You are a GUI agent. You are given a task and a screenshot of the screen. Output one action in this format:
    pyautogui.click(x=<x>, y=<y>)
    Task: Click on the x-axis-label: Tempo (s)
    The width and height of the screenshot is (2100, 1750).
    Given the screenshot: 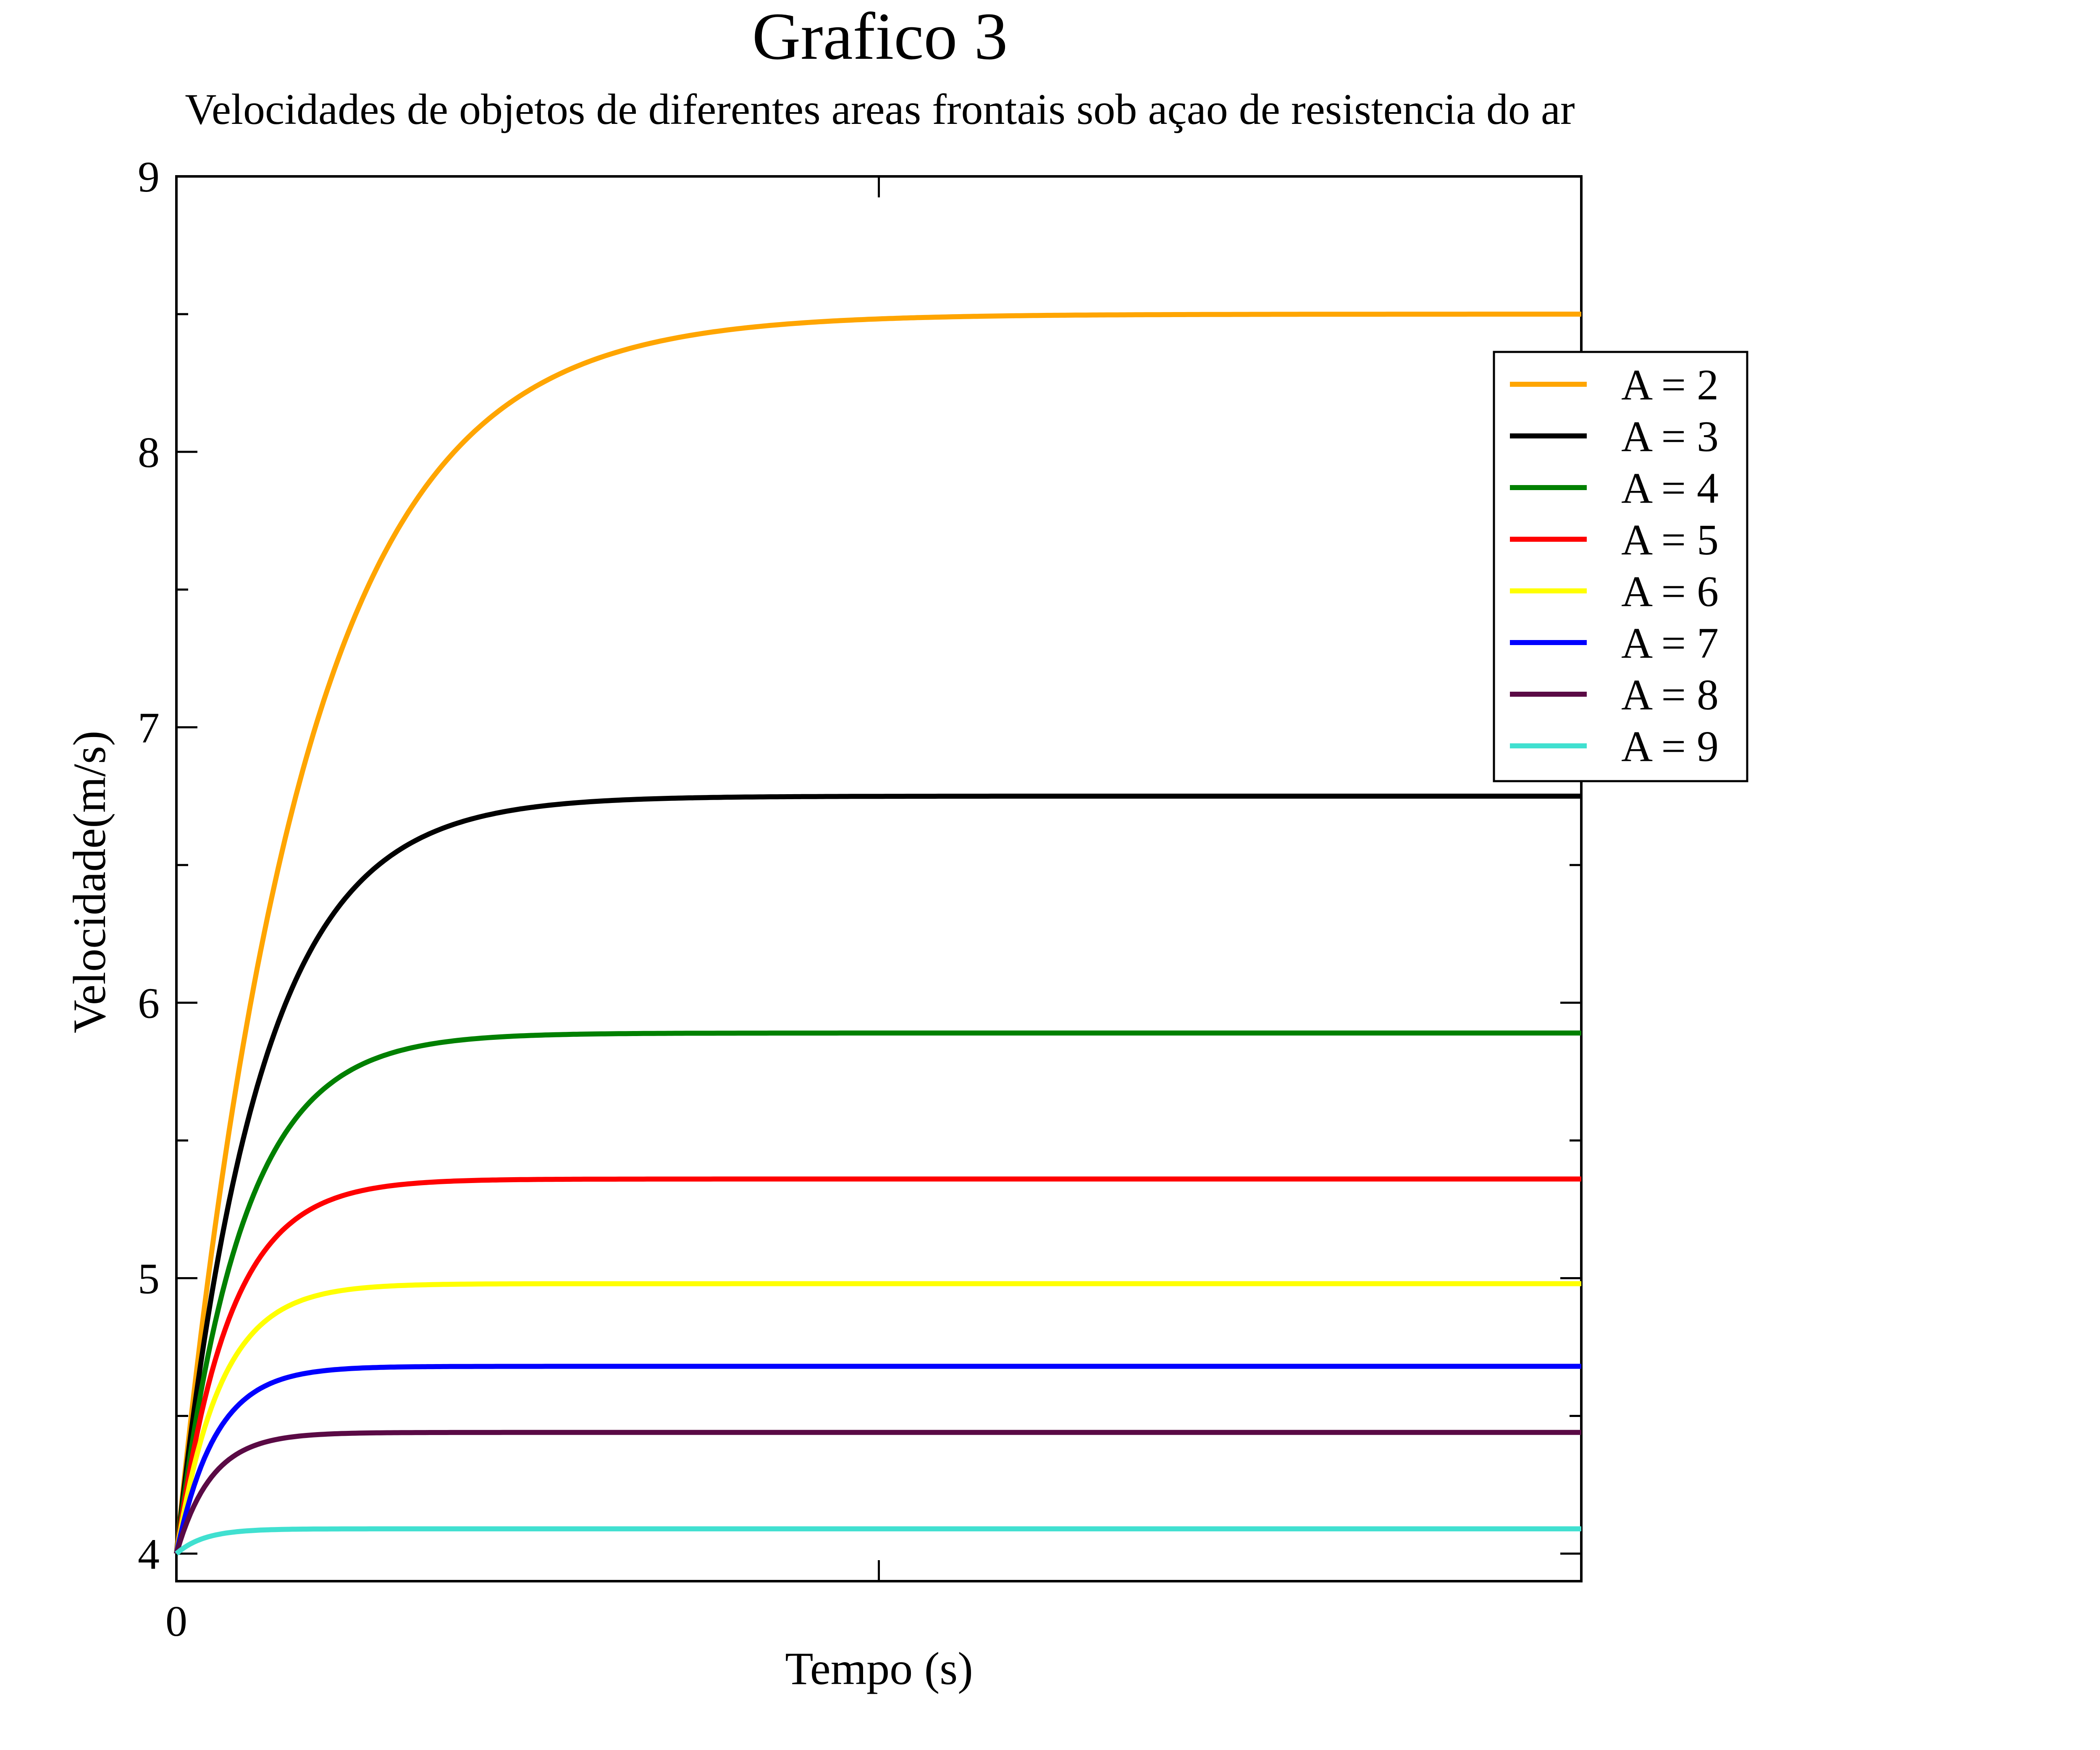 What is the action you would take?
    pyautogui.click(x=879, y=1668)
    